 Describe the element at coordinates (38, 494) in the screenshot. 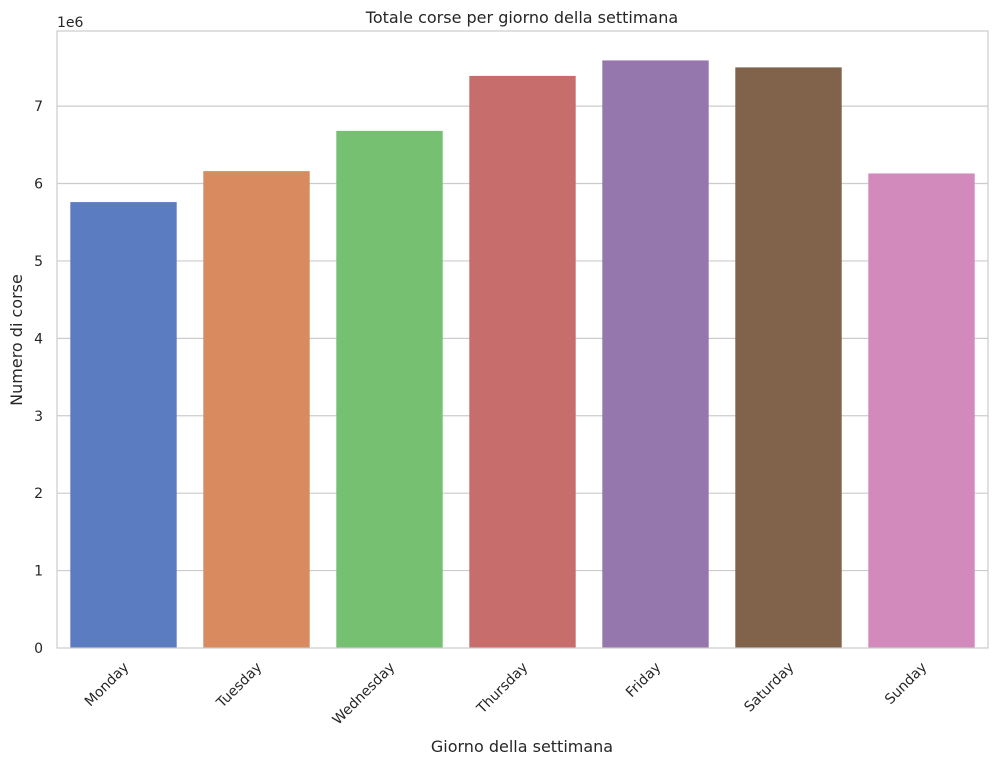

I see `y-tick-label: 2` at that location.